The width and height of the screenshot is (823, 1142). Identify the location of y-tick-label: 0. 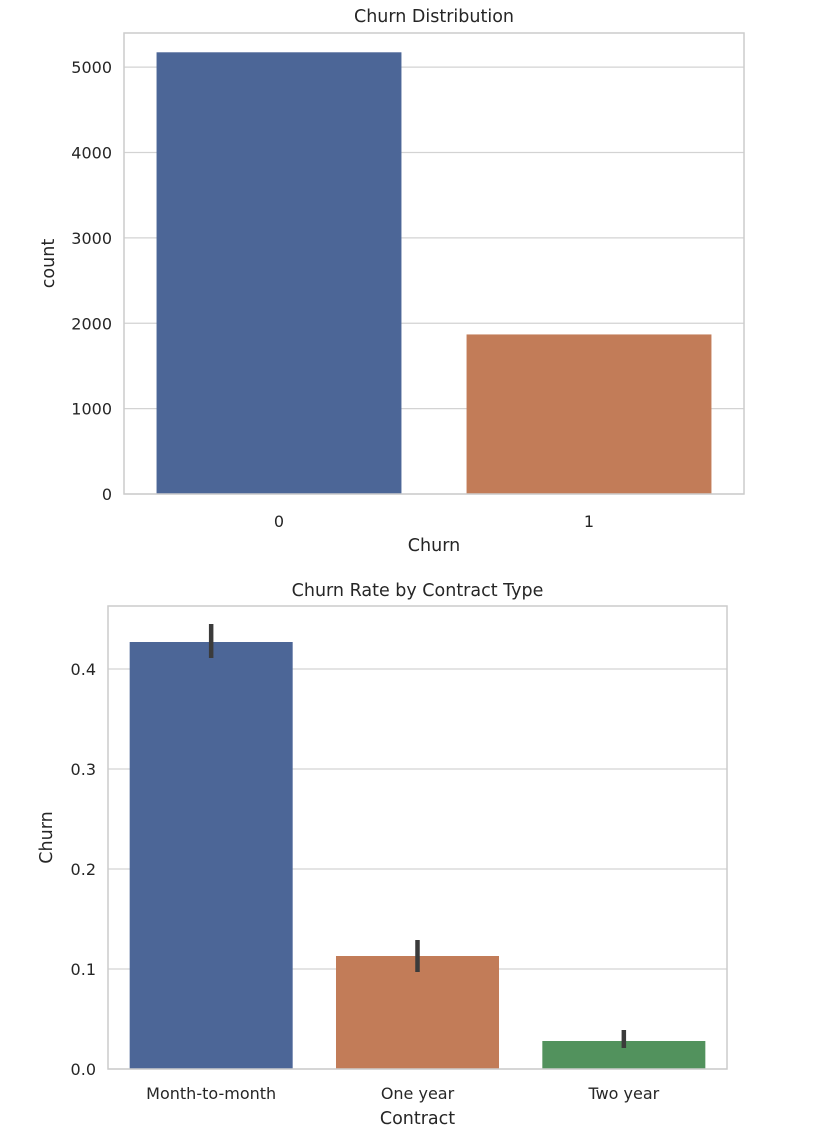
(107, 494).